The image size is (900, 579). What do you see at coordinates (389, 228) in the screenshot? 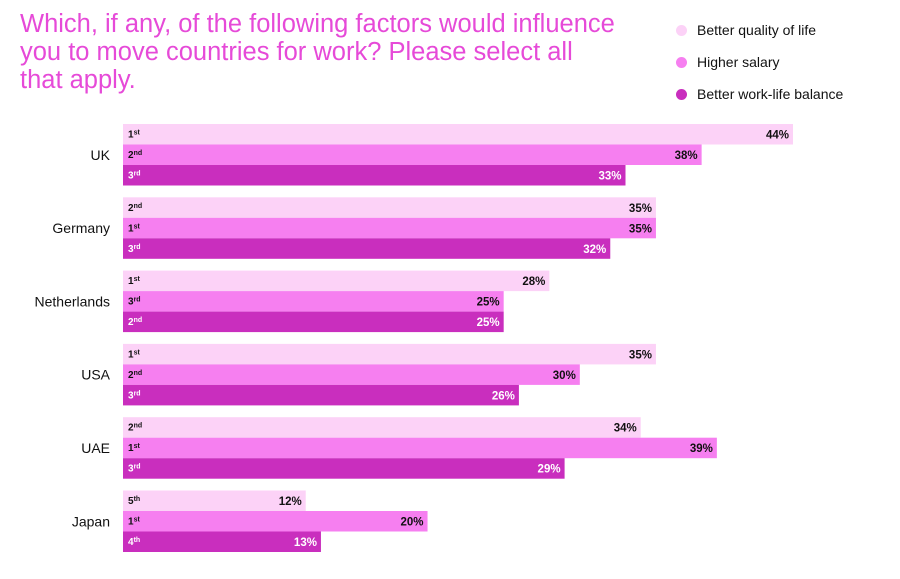
I see `bar-germany-higher-salary` at bounding box center [389, 228].